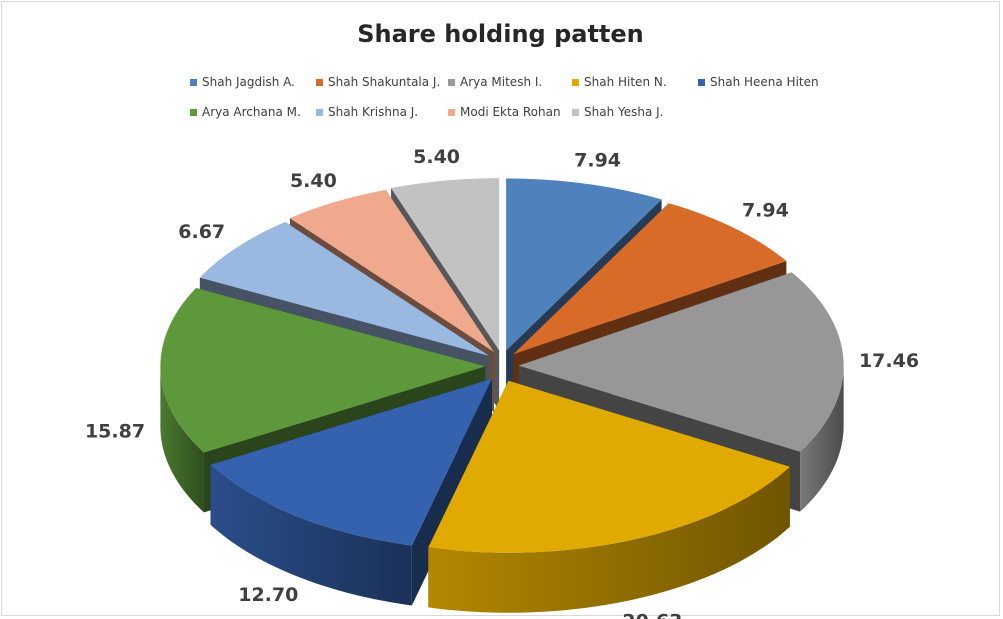  Describe the element at coordinates (625, 82) in the screenshot. I see `legend-label: Shah Hiten N.` at that location.